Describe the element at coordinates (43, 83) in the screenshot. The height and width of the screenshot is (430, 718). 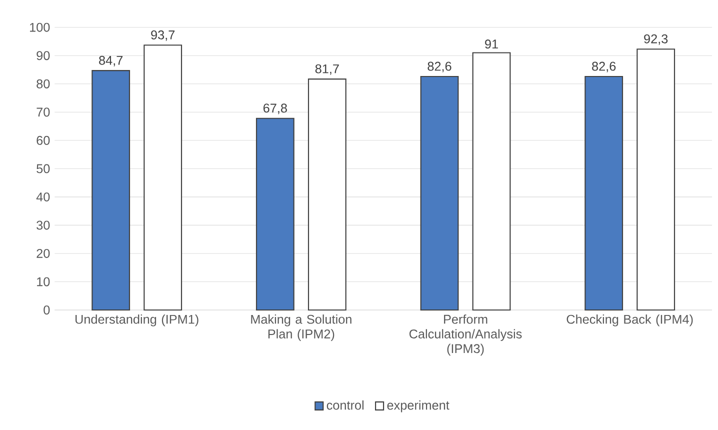
I see `y-tick-label: 80` at that location.